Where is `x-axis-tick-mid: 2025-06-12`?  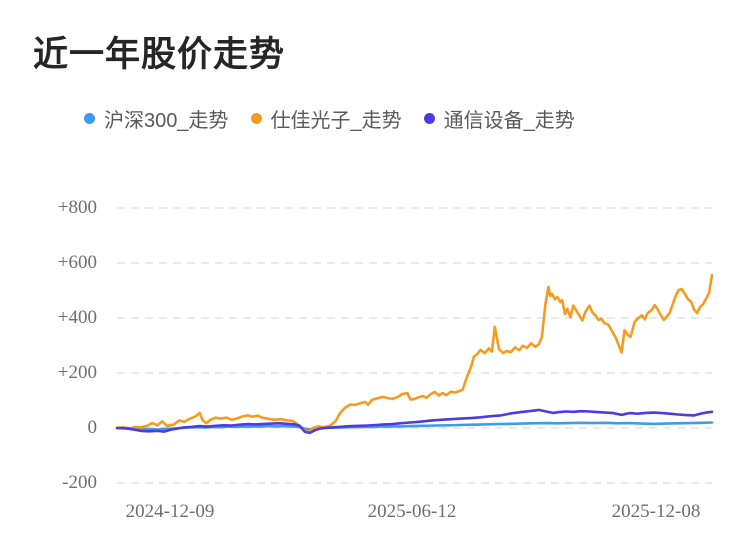
x-axis-tick-mid: 2025-06-12 is located at coordinates (412, 511).